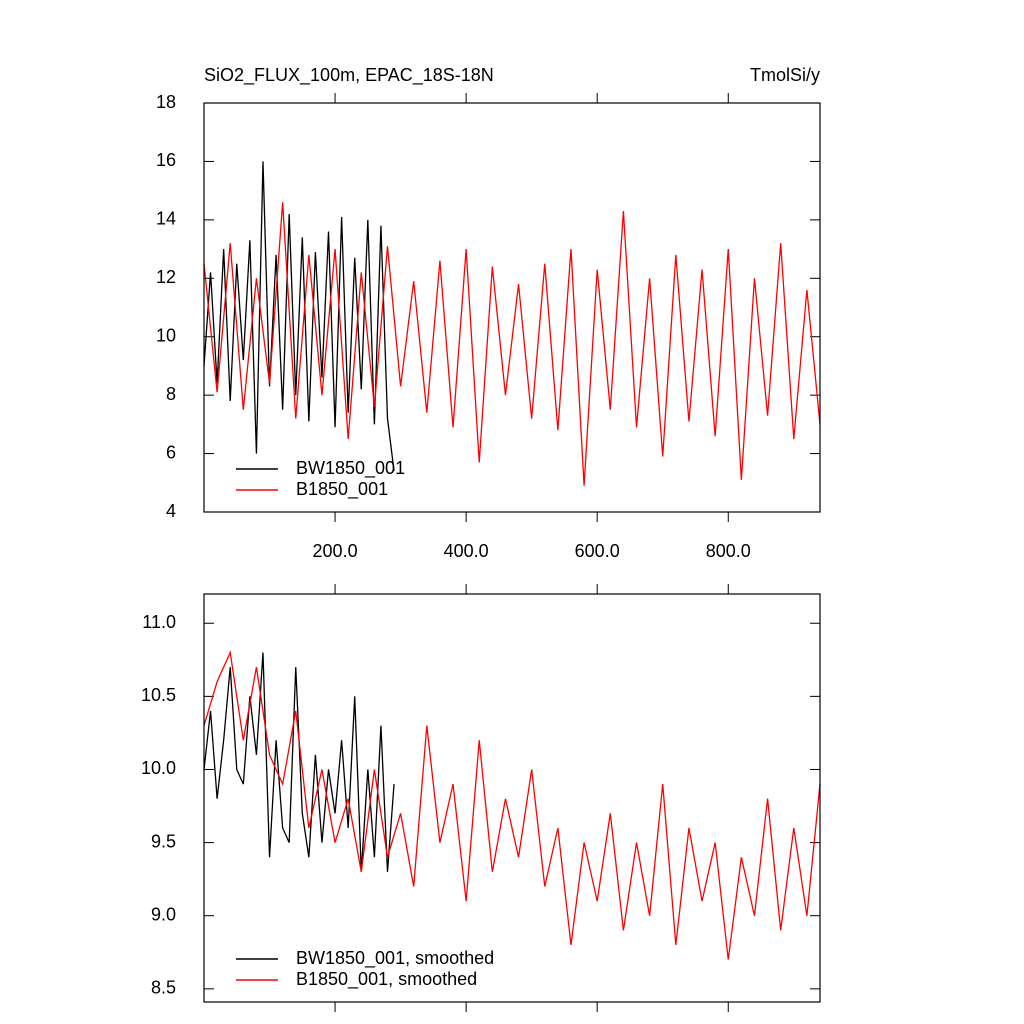 The height and width of the screenshot is (1024, 1024). What do you see at coordinates (349, 75) in the screenshot?
I see `chart-title: SiO2_FLUX_100m, EPAC_18S-18N` at bounding box center [349, 75].